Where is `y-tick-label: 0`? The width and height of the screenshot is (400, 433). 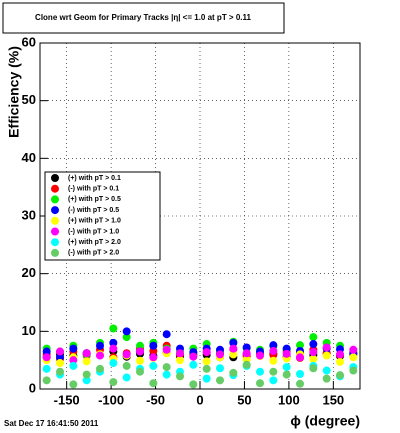 y-tick-label: 0 is located at coordinates (32, 387).